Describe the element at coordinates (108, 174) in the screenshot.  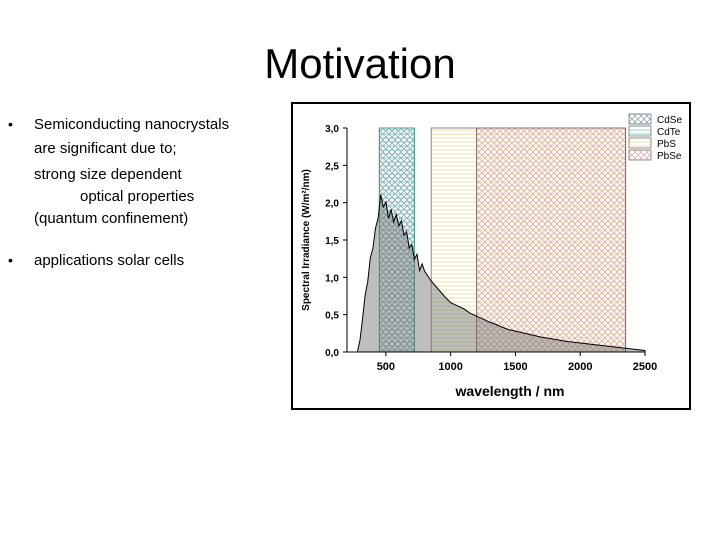
I see `bullet-1-line-3: strong size dependent` at that location.